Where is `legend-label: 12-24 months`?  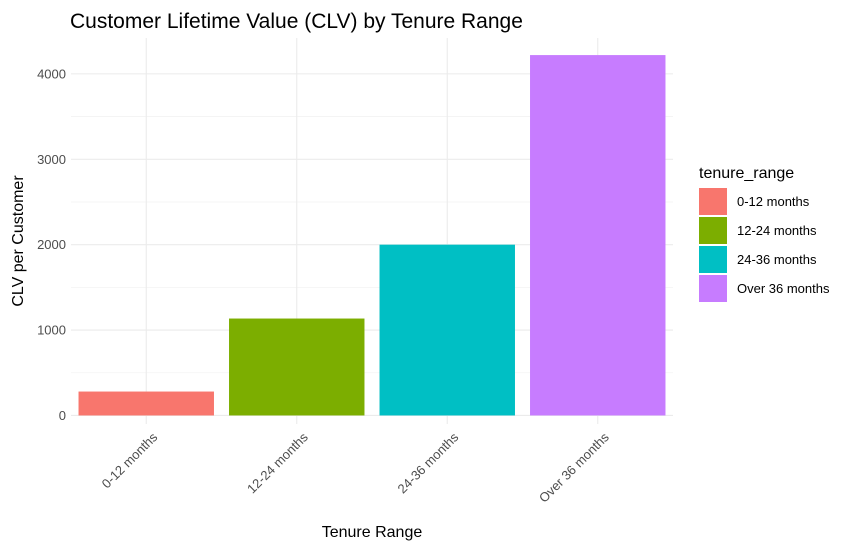
legend-label: 12-24 months is located at coordinates (777, 230).